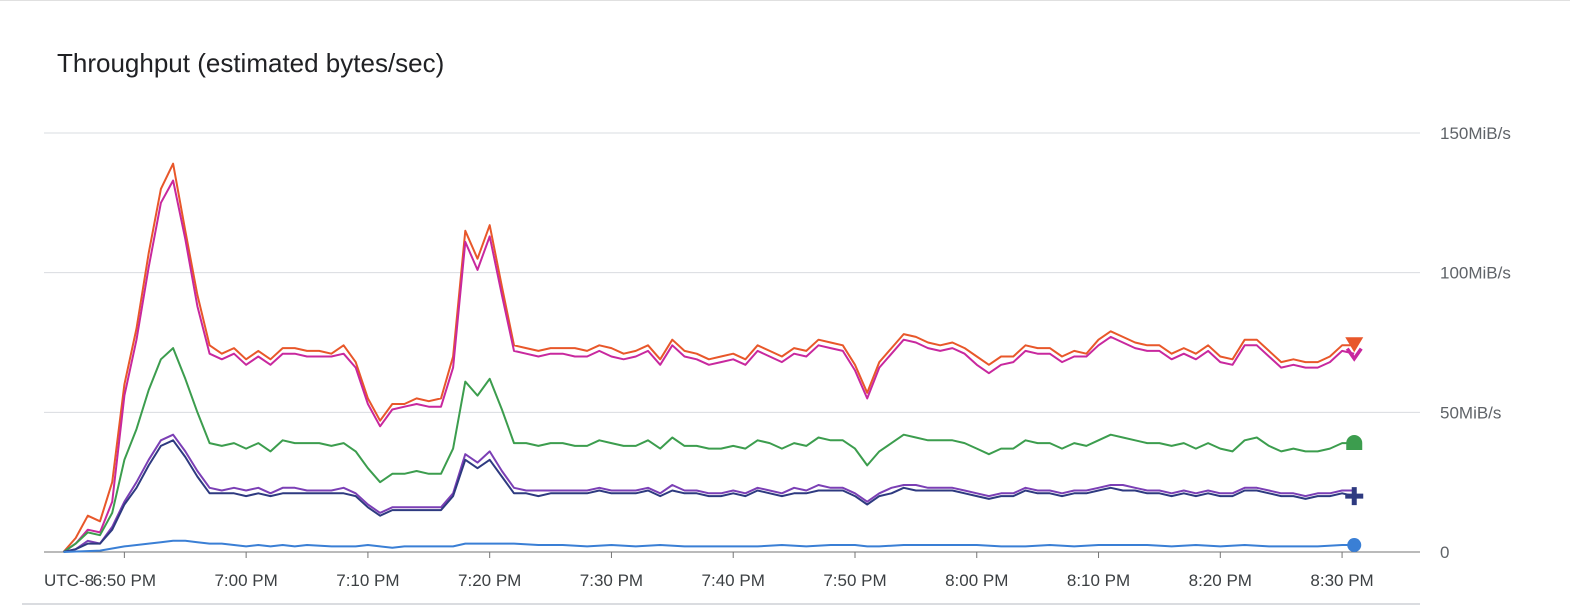 The height and width of the screenshot is (608, 1570). What do you see at coordinates (733, 580) in the screenshot?
I see `x-tick-label: 7:40 PM` at bounding box center [733, 580].